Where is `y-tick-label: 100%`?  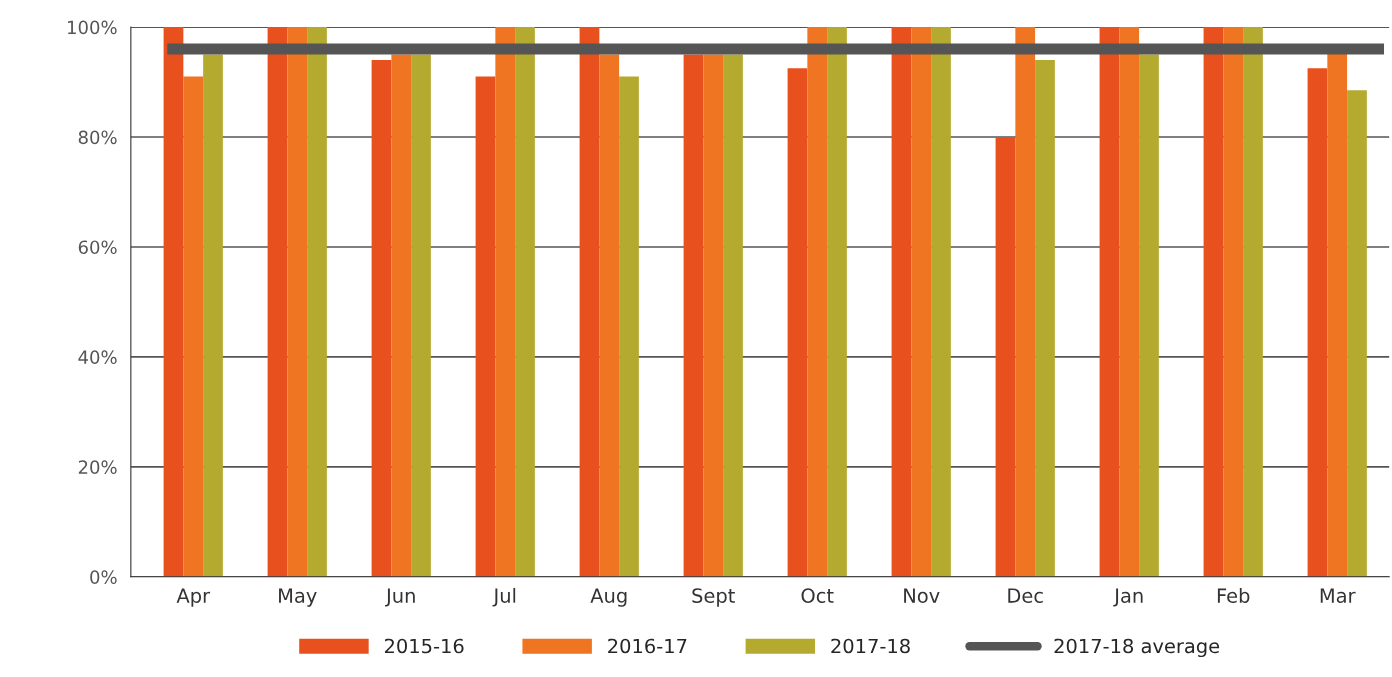 y-tick-label: 100% is located at coordinates (92, 27).